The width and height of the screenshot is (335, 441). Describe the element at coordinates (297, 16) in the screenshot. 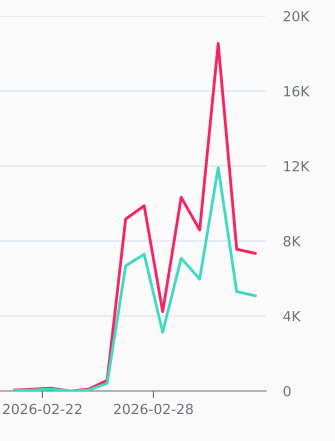

I see `y-tick-label: 20K` at that location.